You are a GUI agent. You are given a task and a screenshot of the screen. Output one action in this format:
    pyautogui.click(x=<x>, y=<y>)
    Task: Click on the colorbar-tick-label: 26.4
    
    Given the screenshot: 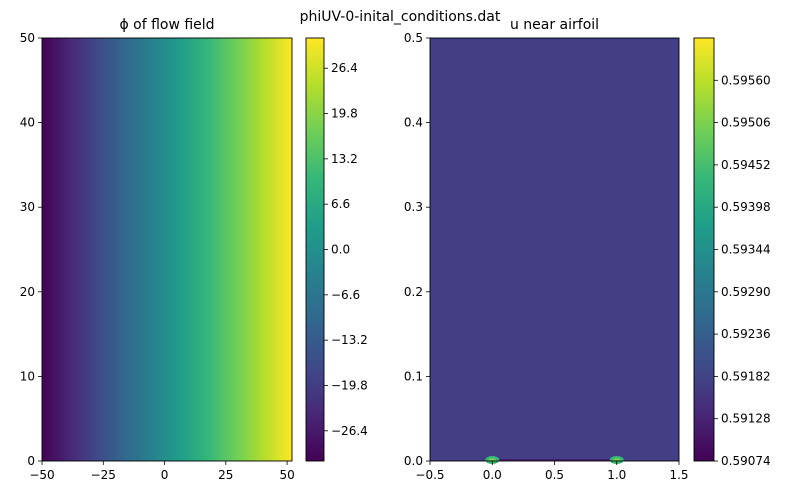 What is the action you would take?
    pyautogui.click(x=344, y=68)
    